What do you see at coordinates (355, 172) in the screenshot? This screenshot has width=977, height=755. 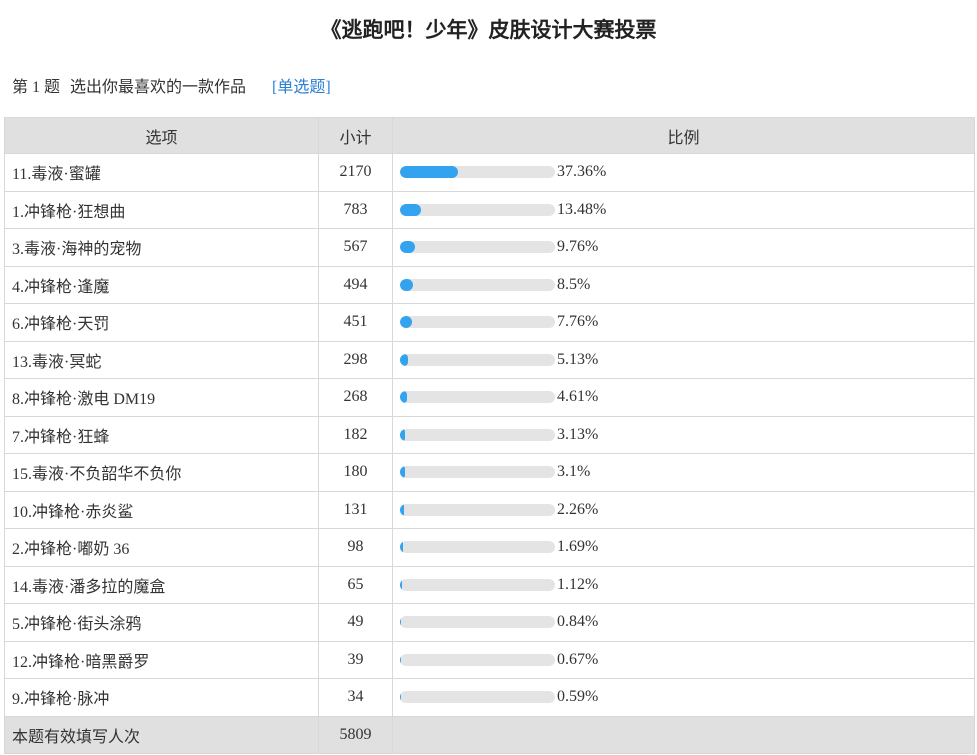 I see `count: 2170` at bounding box center [355, 172].